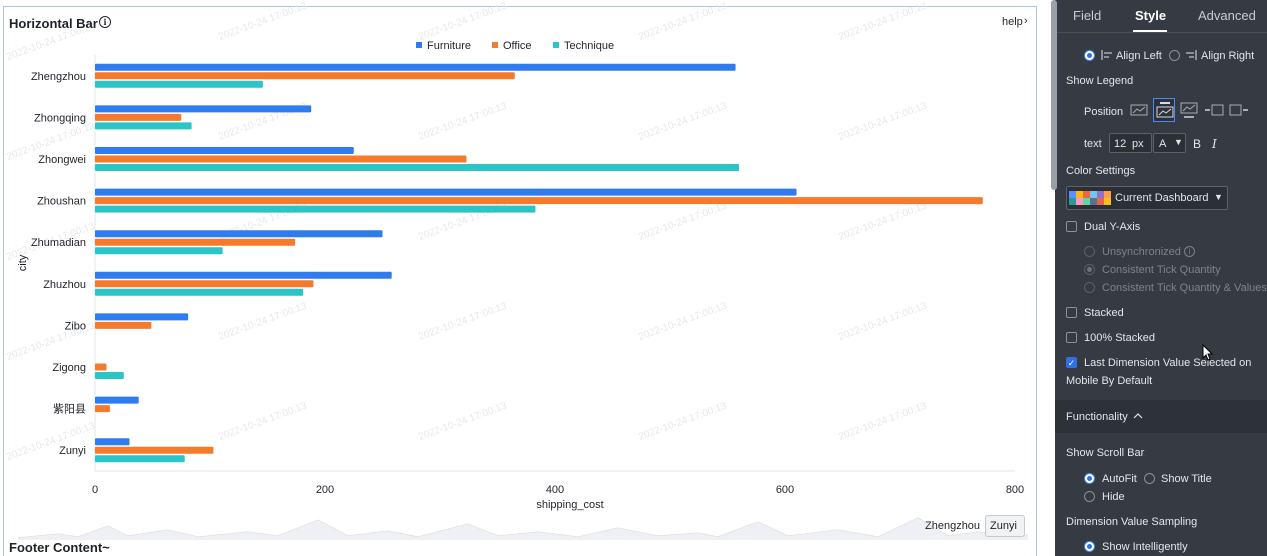  I want to click on stacked-label: Stacked, so click(1104, 313).